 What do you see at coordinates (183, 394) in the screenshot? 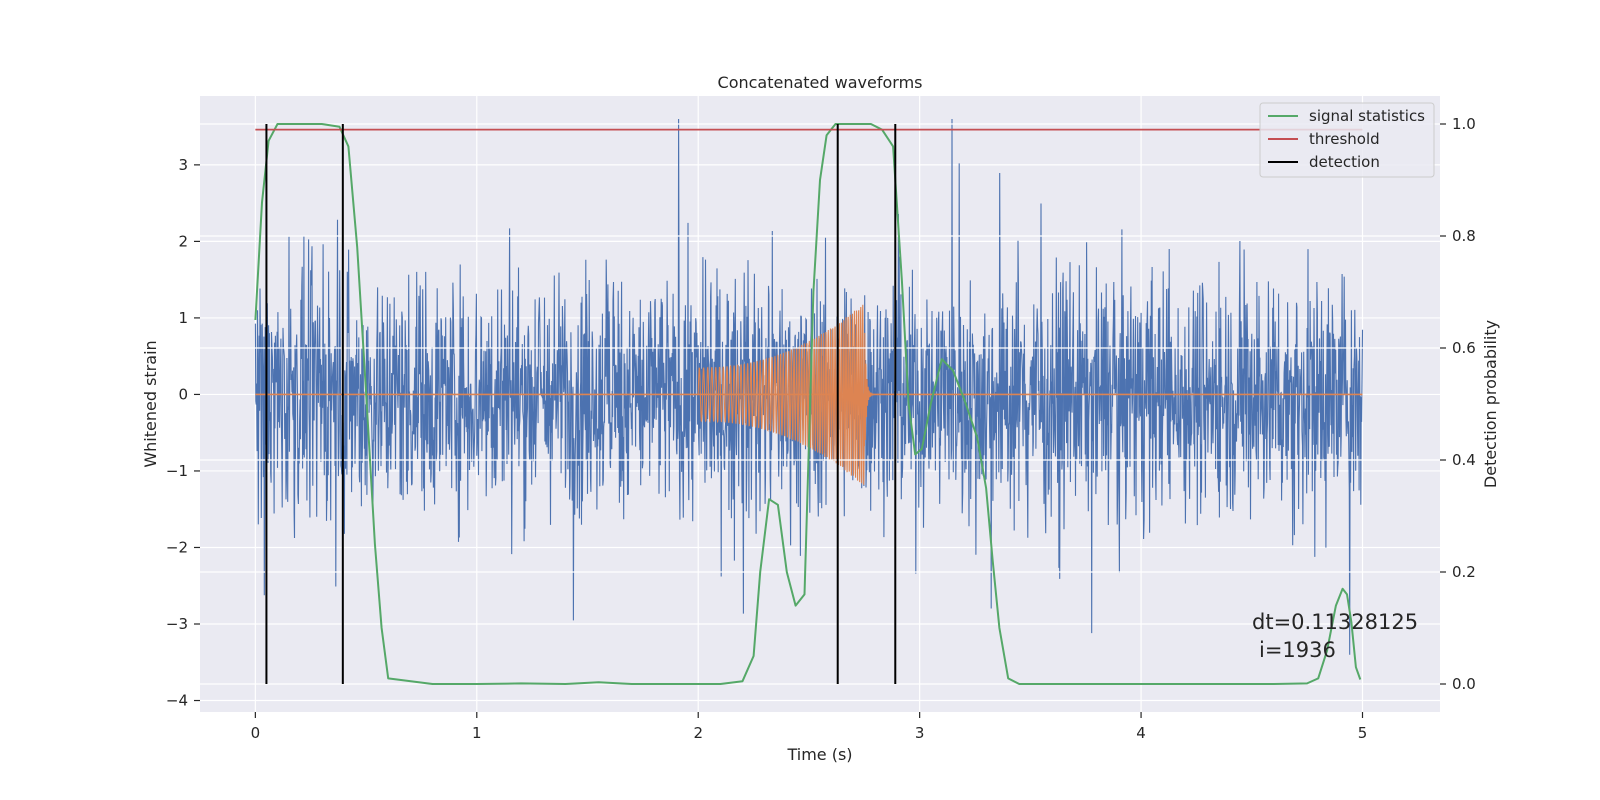
I see `y-tick-label: 0` at bounding box center [183, 394].